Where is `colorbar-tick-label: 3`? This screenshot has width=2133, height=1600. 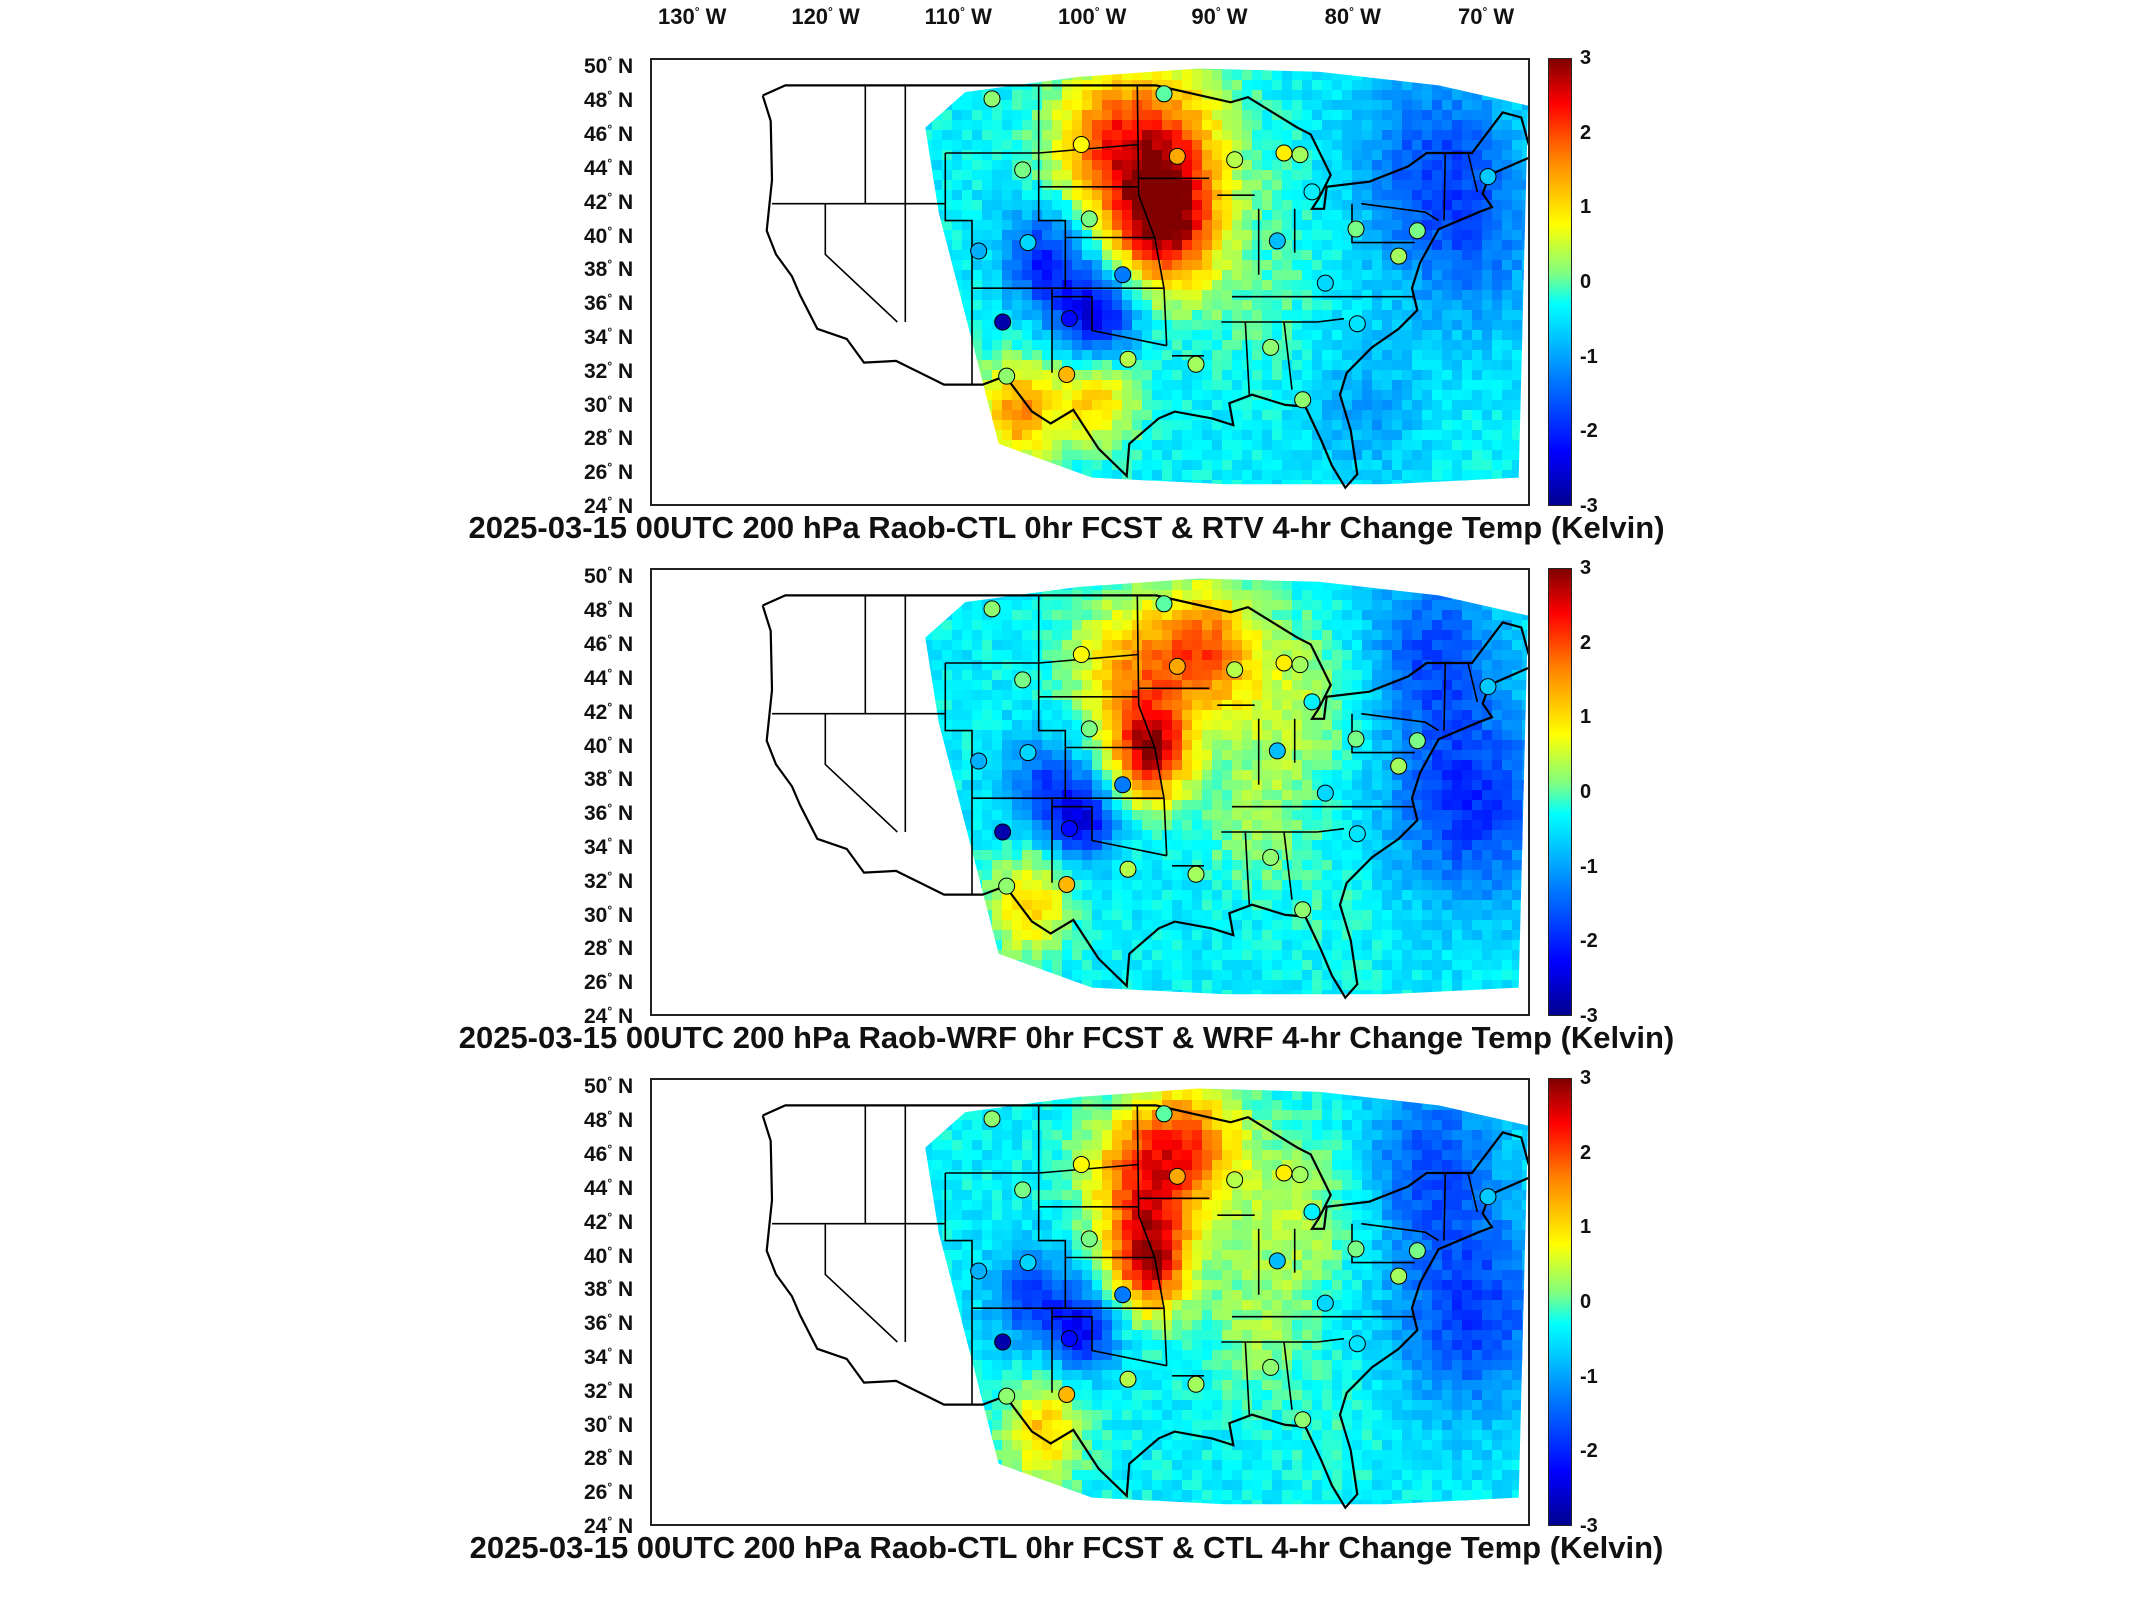
colorbar-tick-label: 3 is located at coordinates (1586, 58).